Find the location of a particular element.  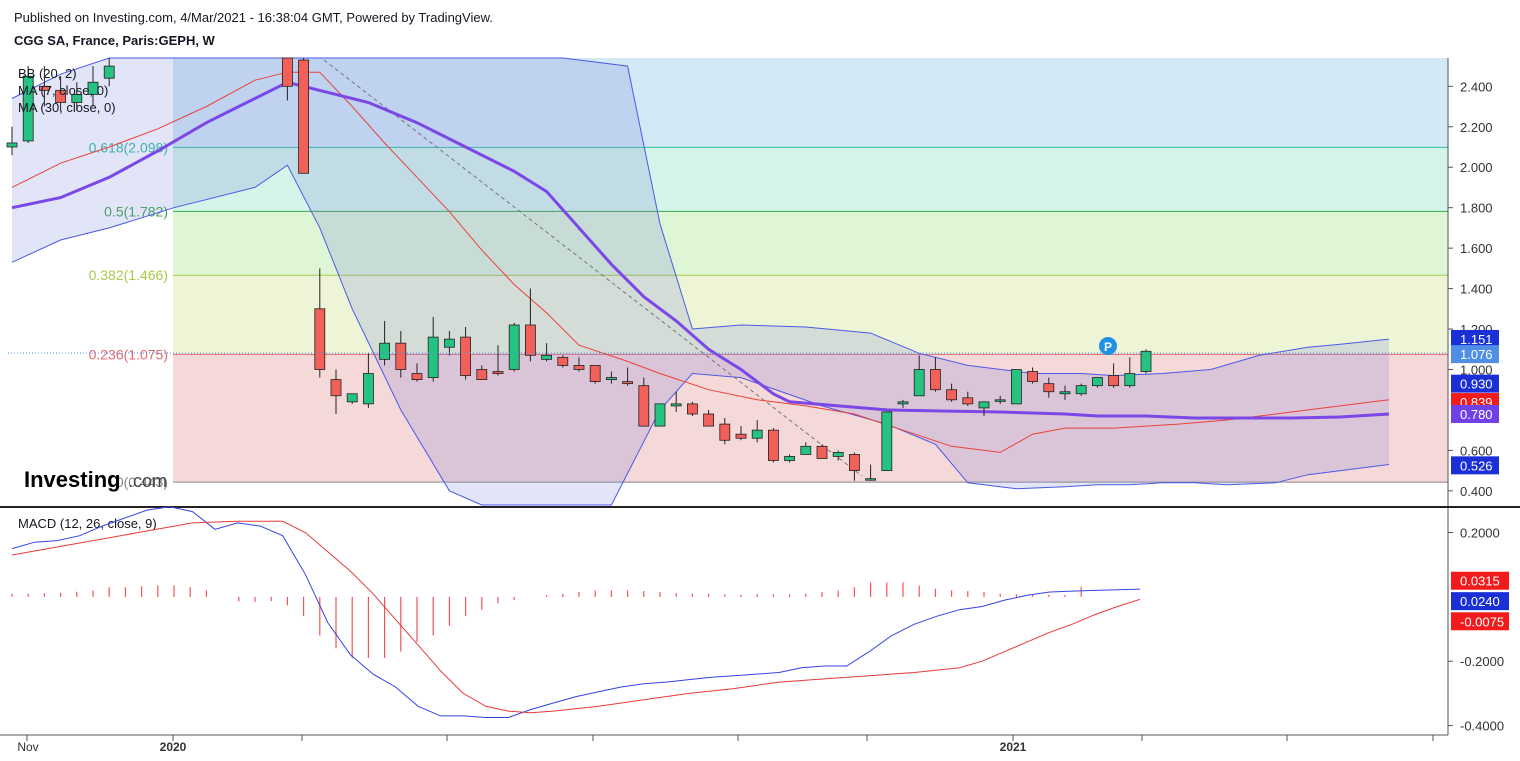

price-badge: 1.151 is located at coordinates (1475, 338).